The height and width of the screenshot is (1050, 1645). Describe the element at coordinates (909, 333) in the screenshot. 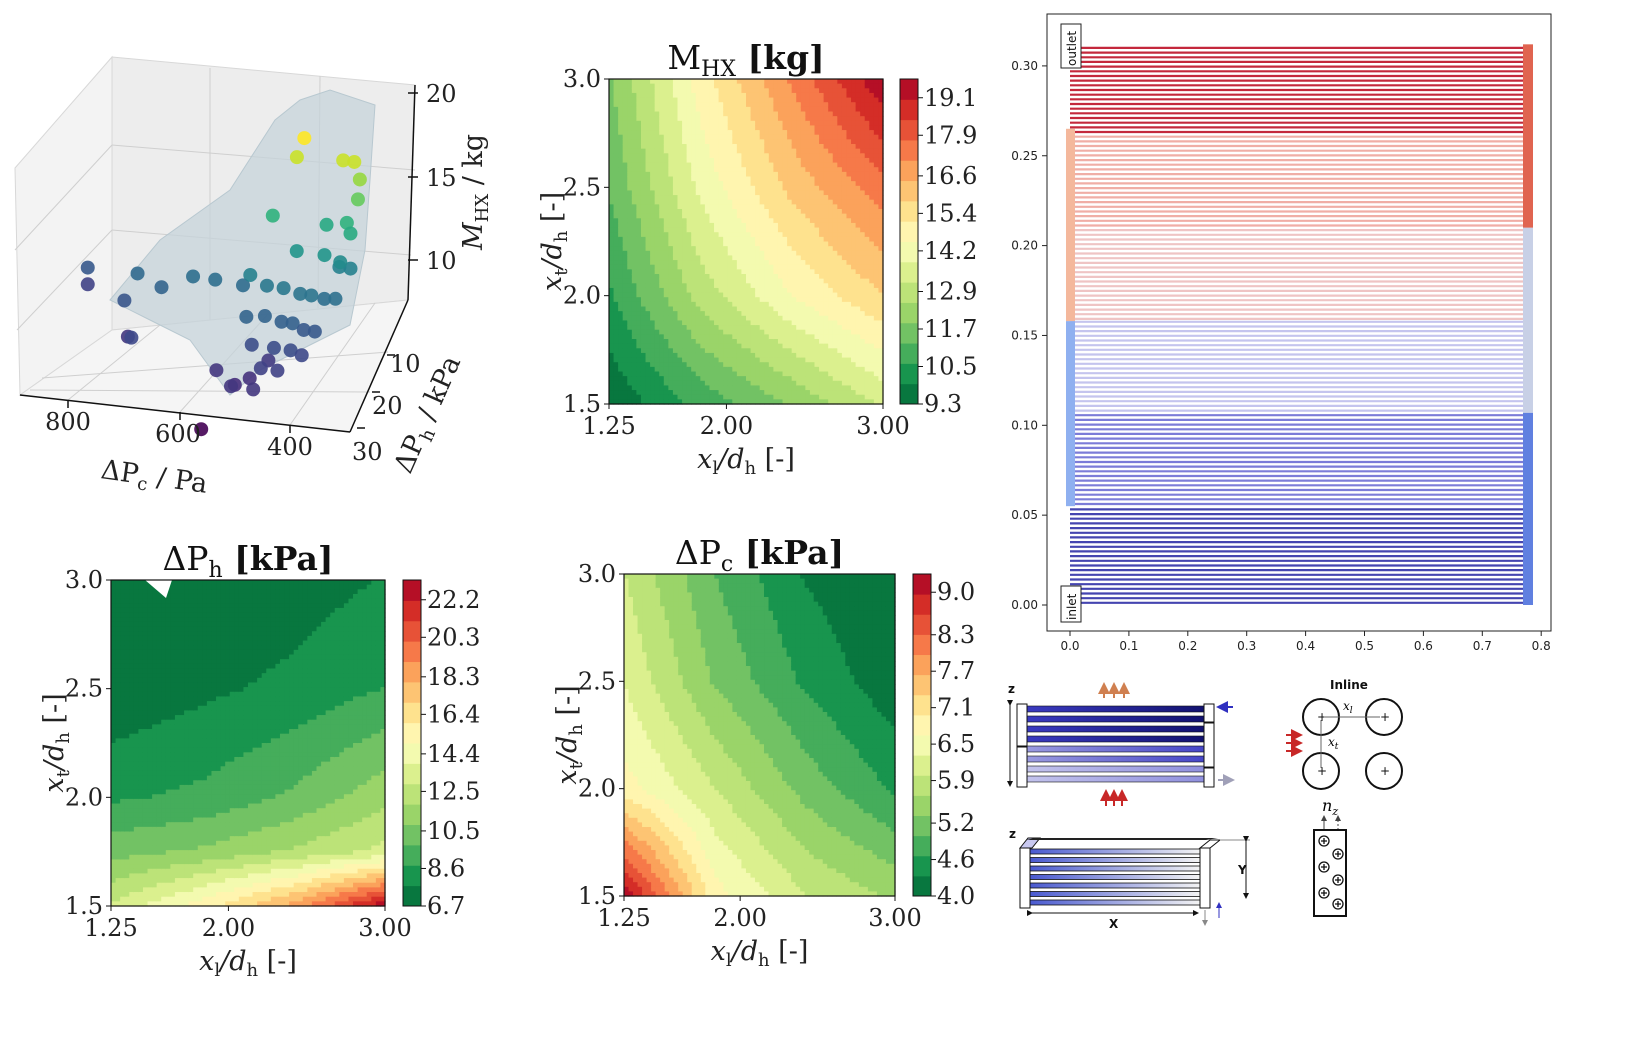

I see `colorbar-level` at that location.